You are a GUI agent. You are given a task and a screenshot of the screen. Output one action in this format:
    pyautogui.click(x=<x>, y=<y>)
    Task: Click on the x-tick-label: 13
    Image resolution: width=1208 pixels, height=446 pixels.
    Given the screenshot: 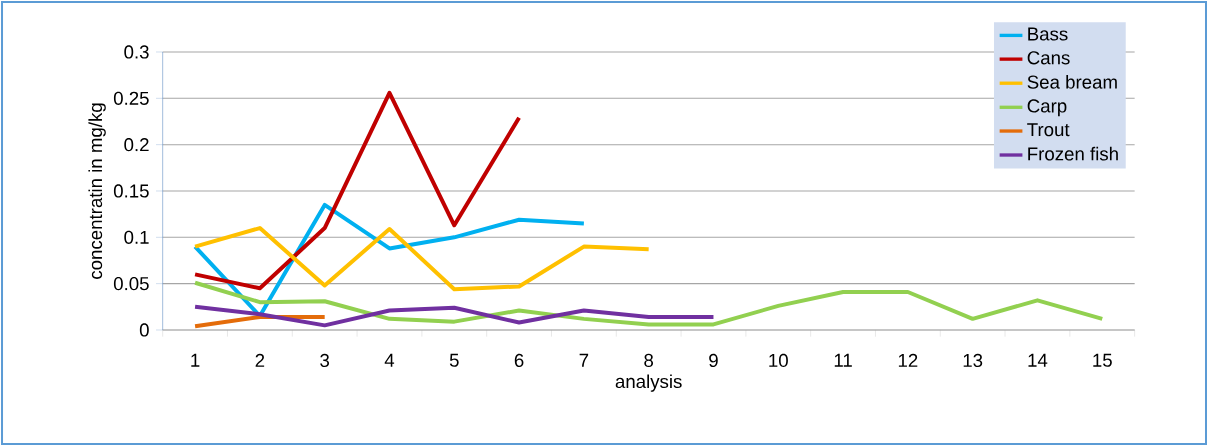 What is the action you would take?
    pyautogui.click(x=973, y=360)
    